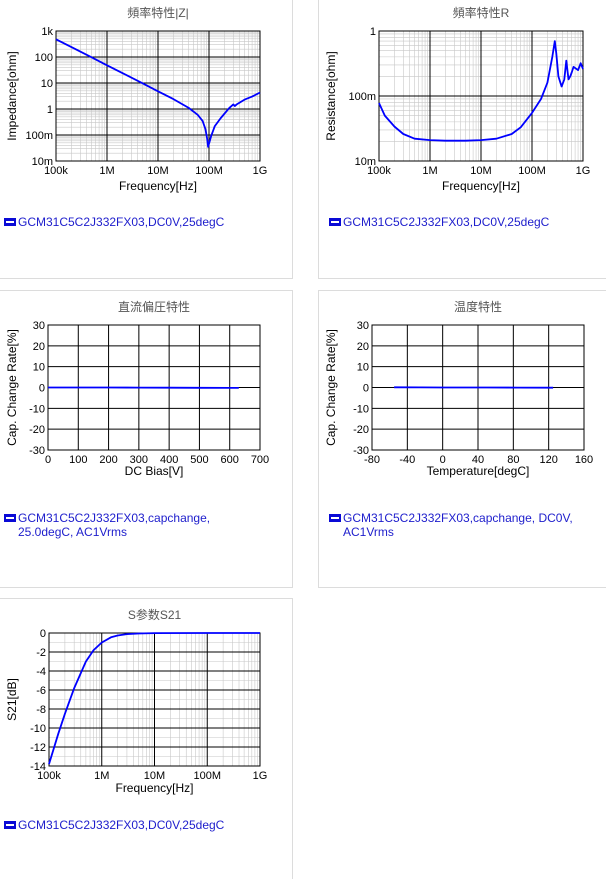 This screenshot has height=879, width=606. I want to click on legend-impedance: GCM31C5C2J332FX03,DC0V,25degC, so click(144, 222).